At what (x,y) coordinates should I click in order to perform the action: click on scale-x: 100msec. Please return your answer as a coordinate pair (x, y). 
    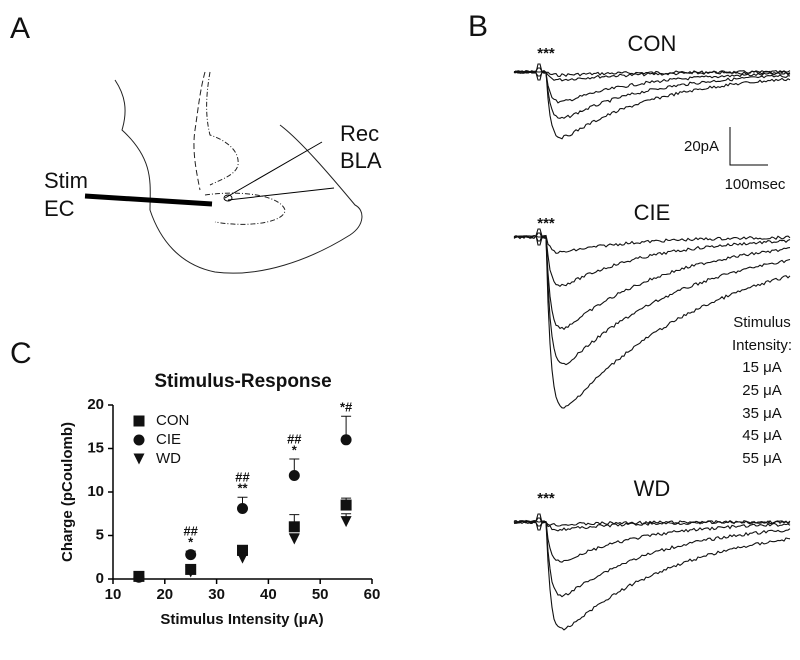
    Looking at the image, I should click on (755, 184).